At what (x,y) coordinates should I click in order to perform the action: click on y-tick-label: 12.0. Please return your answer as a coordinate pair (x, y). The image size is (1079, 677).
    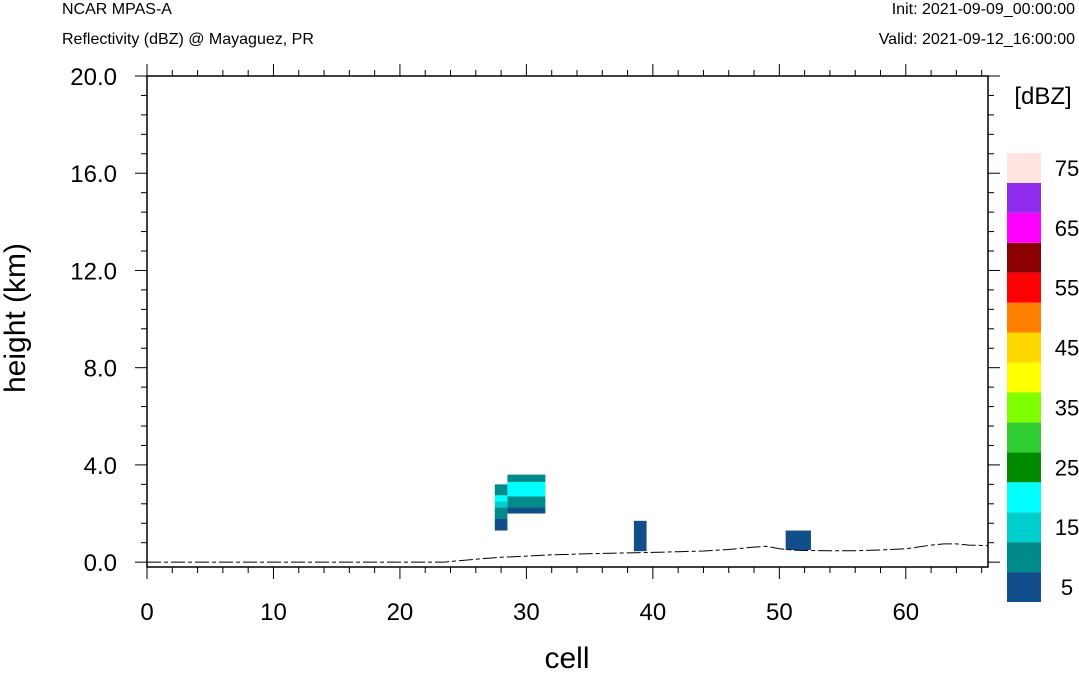
    Looking at the image, I should click on (93, 271).